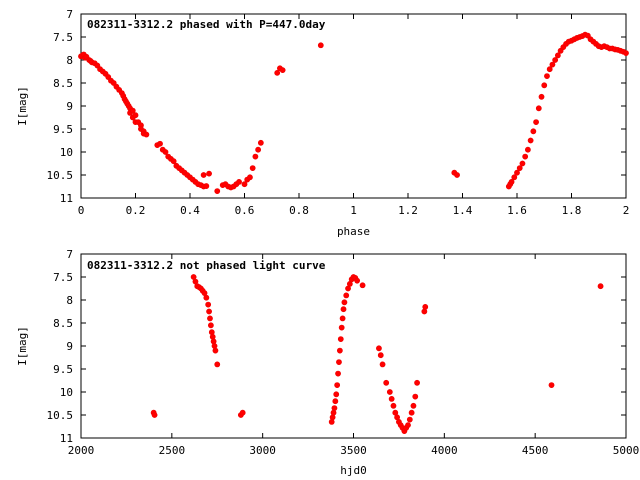 This screenshot has width=640, height=480. What do you see at coordinates (353, 231) in the screenshot?
I see `x-axis-label: phase` at bounding box center [353, 231].